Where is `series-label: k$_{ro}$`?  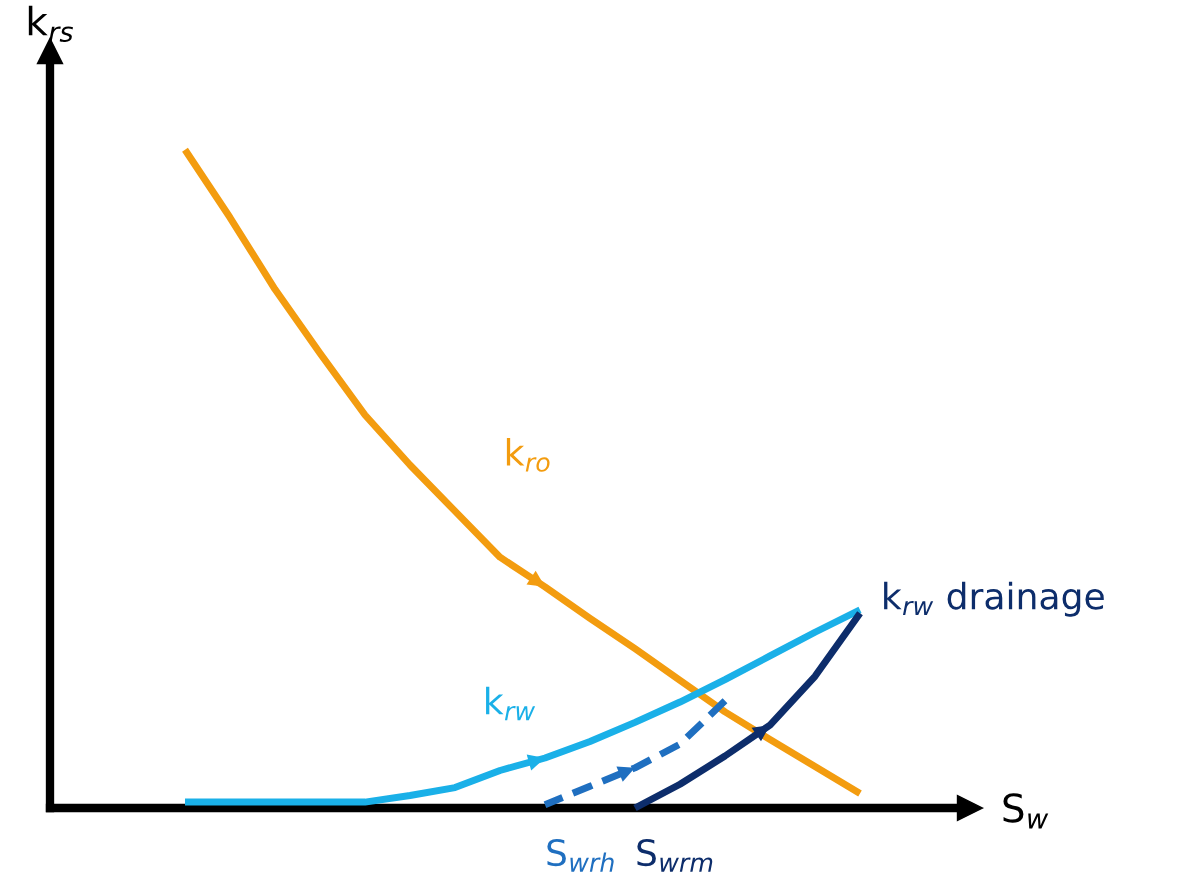 series-label: k$_{ro}$ is located at coordinates (528, 455).